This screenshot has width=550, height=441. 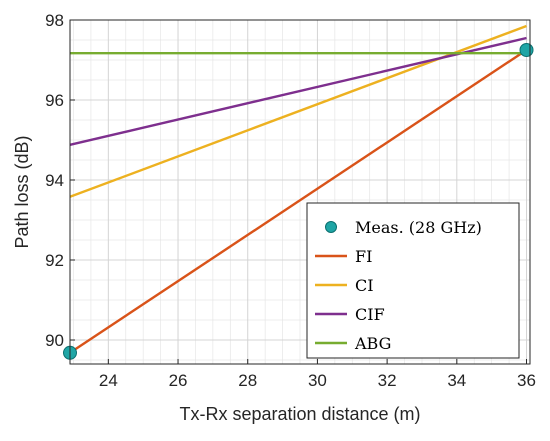 I want to click on legend: Meas. (28 GHz) FI CI CIF ABG, so click(x=413, y=280).